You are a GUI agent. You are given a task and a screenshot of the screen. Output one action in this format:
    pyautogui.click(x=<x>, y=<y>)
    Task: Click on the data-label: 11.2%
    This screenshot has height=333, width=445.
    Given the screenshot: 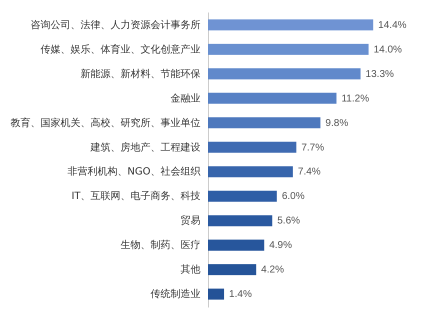 What is the action you would take?
    pyautogui.click(x=355, y=98)
    